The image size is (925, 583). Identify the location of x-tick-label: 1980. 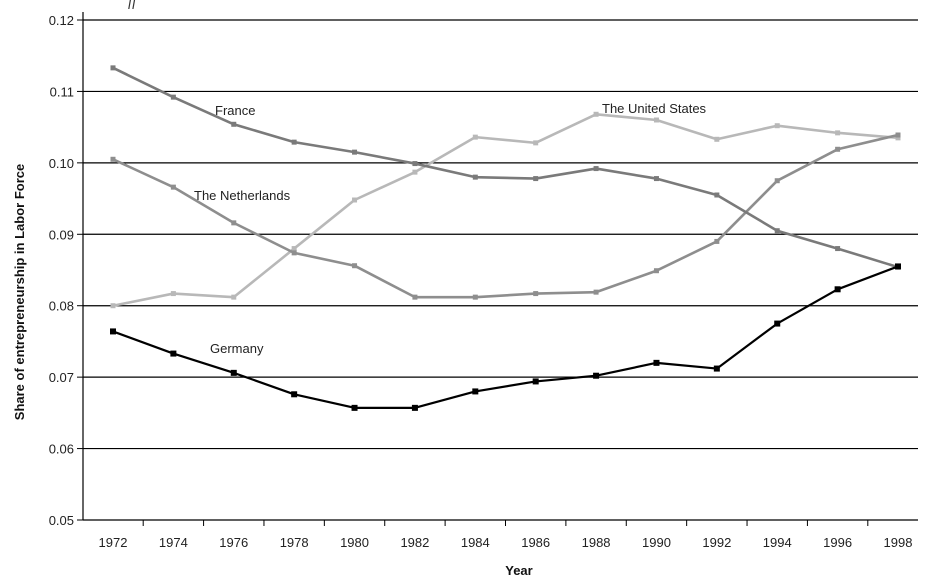
(354, 542).